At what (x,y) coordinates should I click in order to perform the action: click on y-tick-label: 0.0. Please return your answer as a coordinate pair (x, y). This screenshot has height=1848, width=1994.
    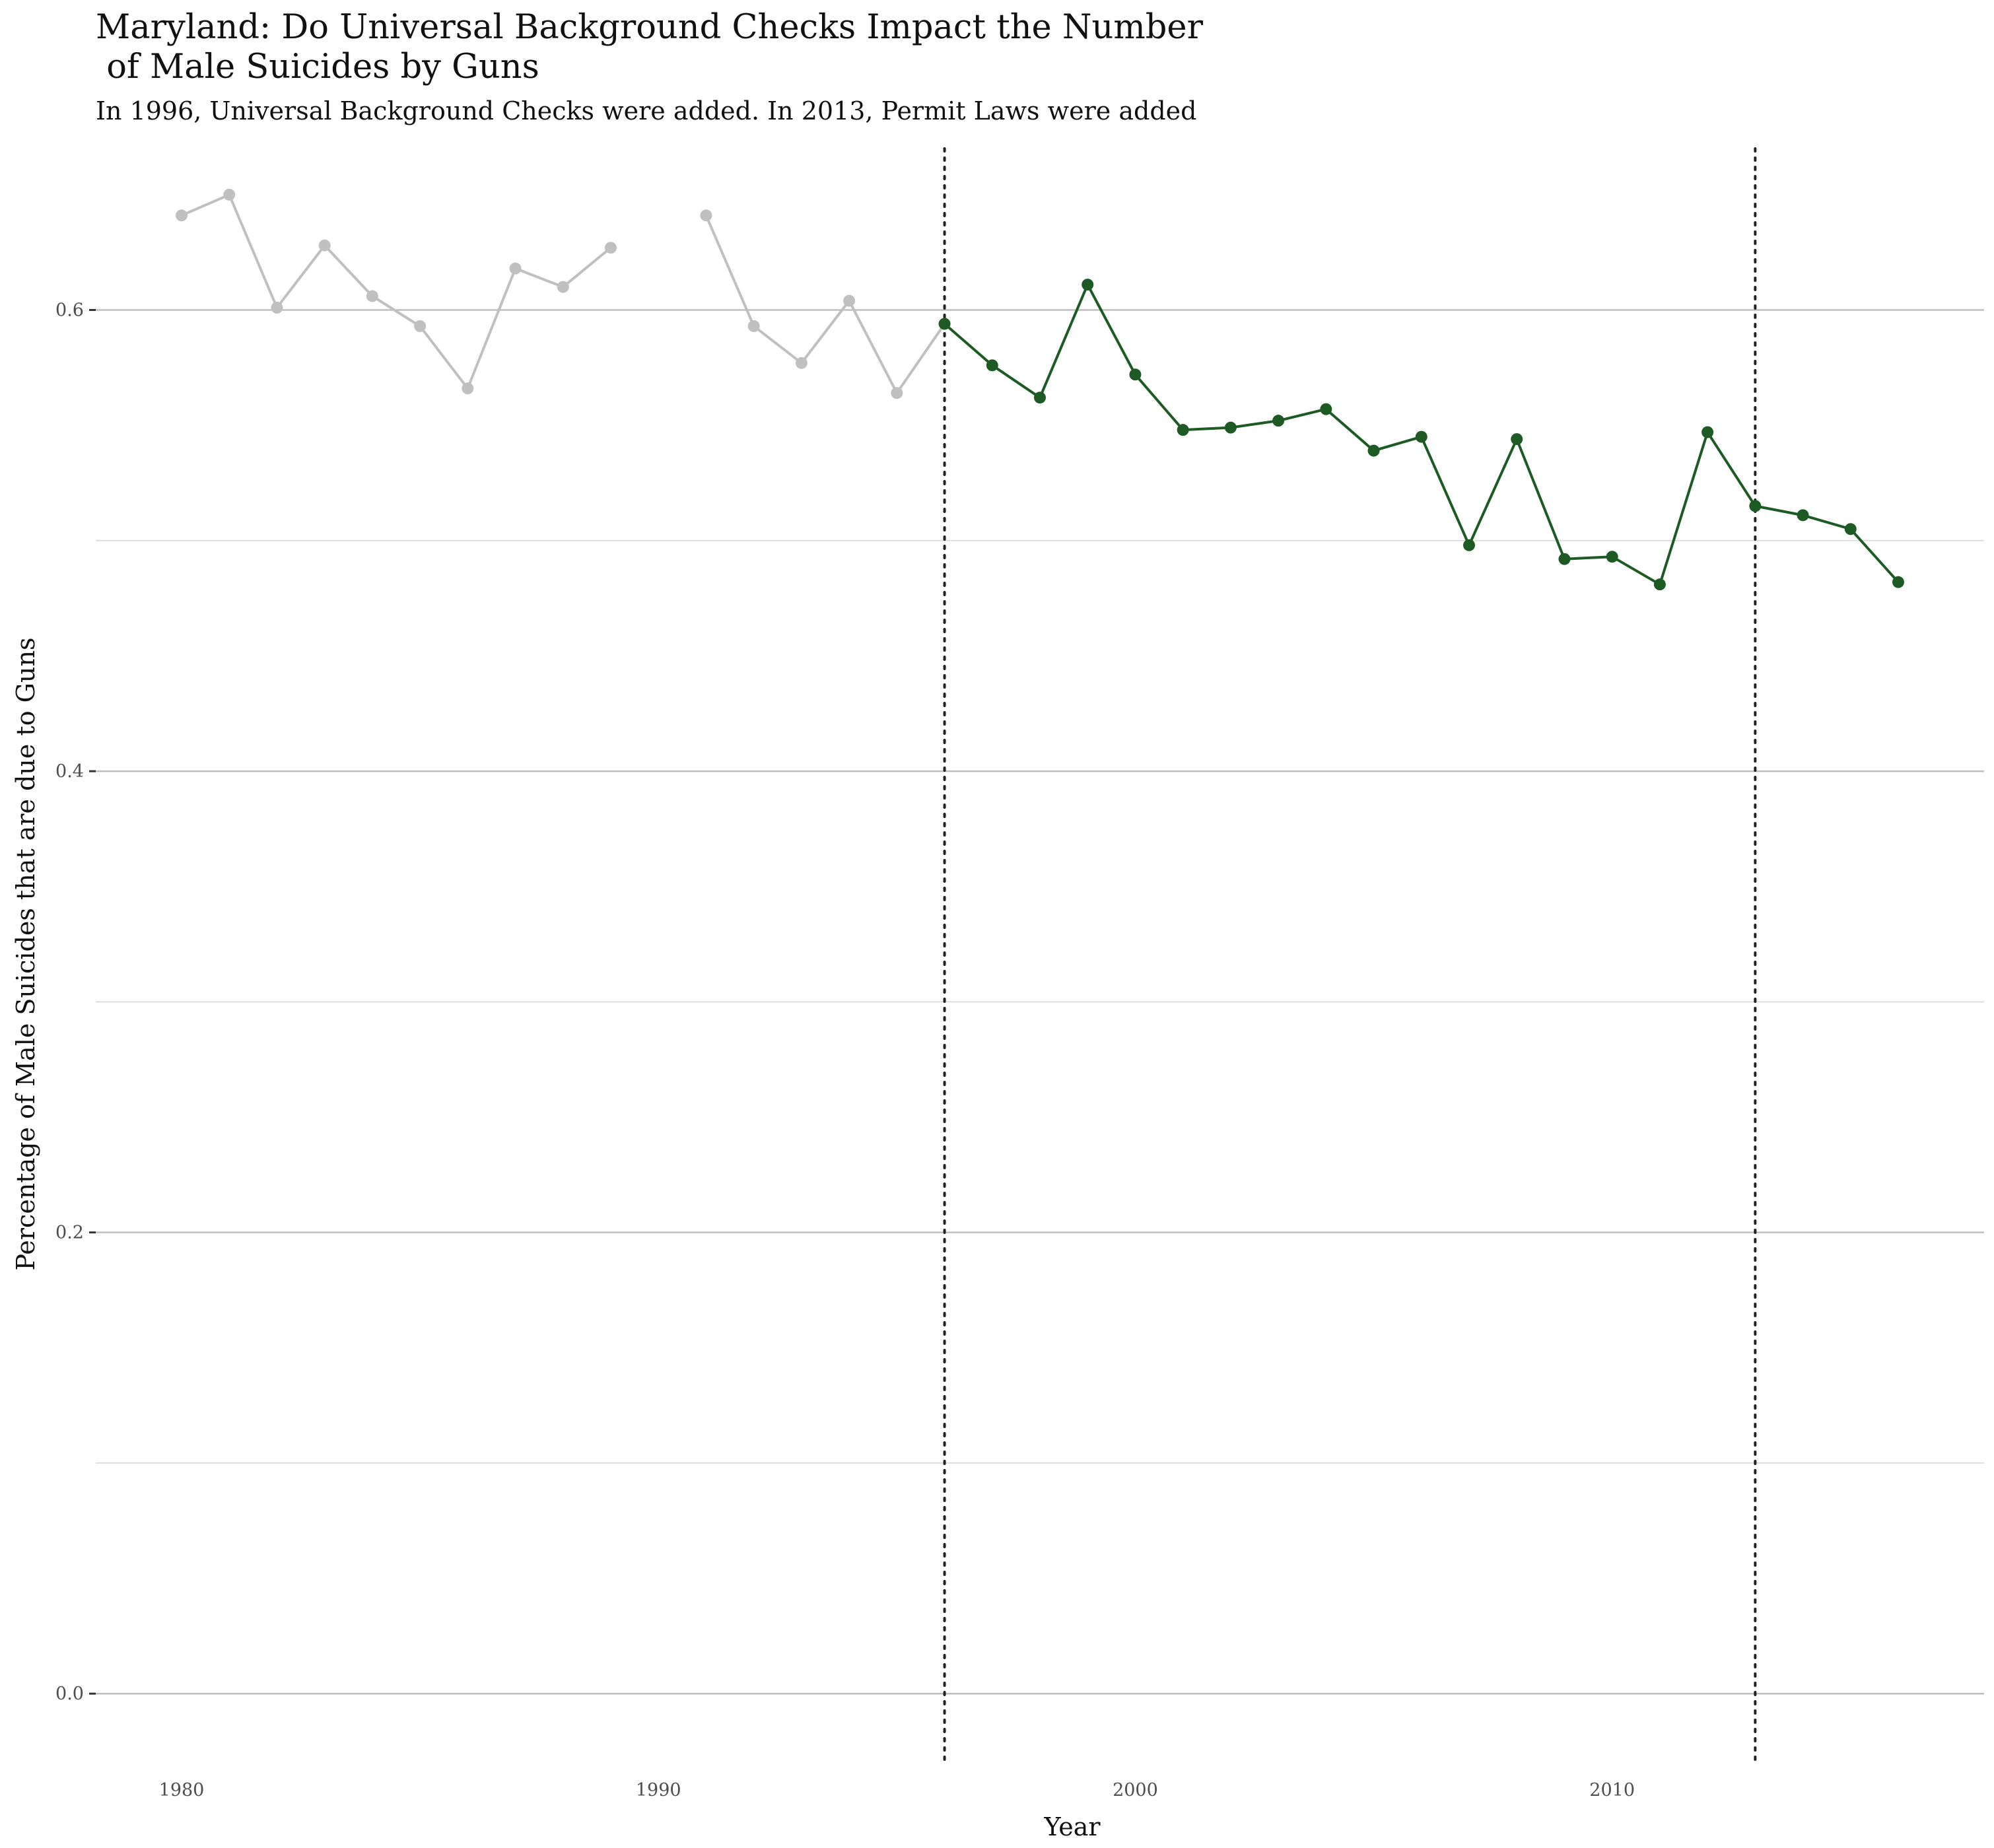
    Looking at the image, I should click on (69, 1694).